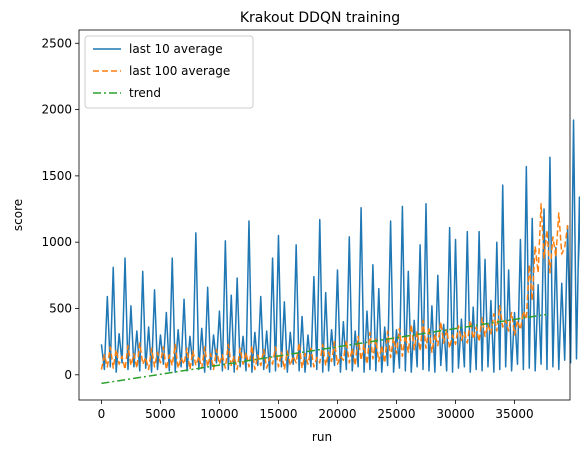 This screenshot has width=580, height=453. I want to click on y-tick-label: 1000, so click(56, 242).